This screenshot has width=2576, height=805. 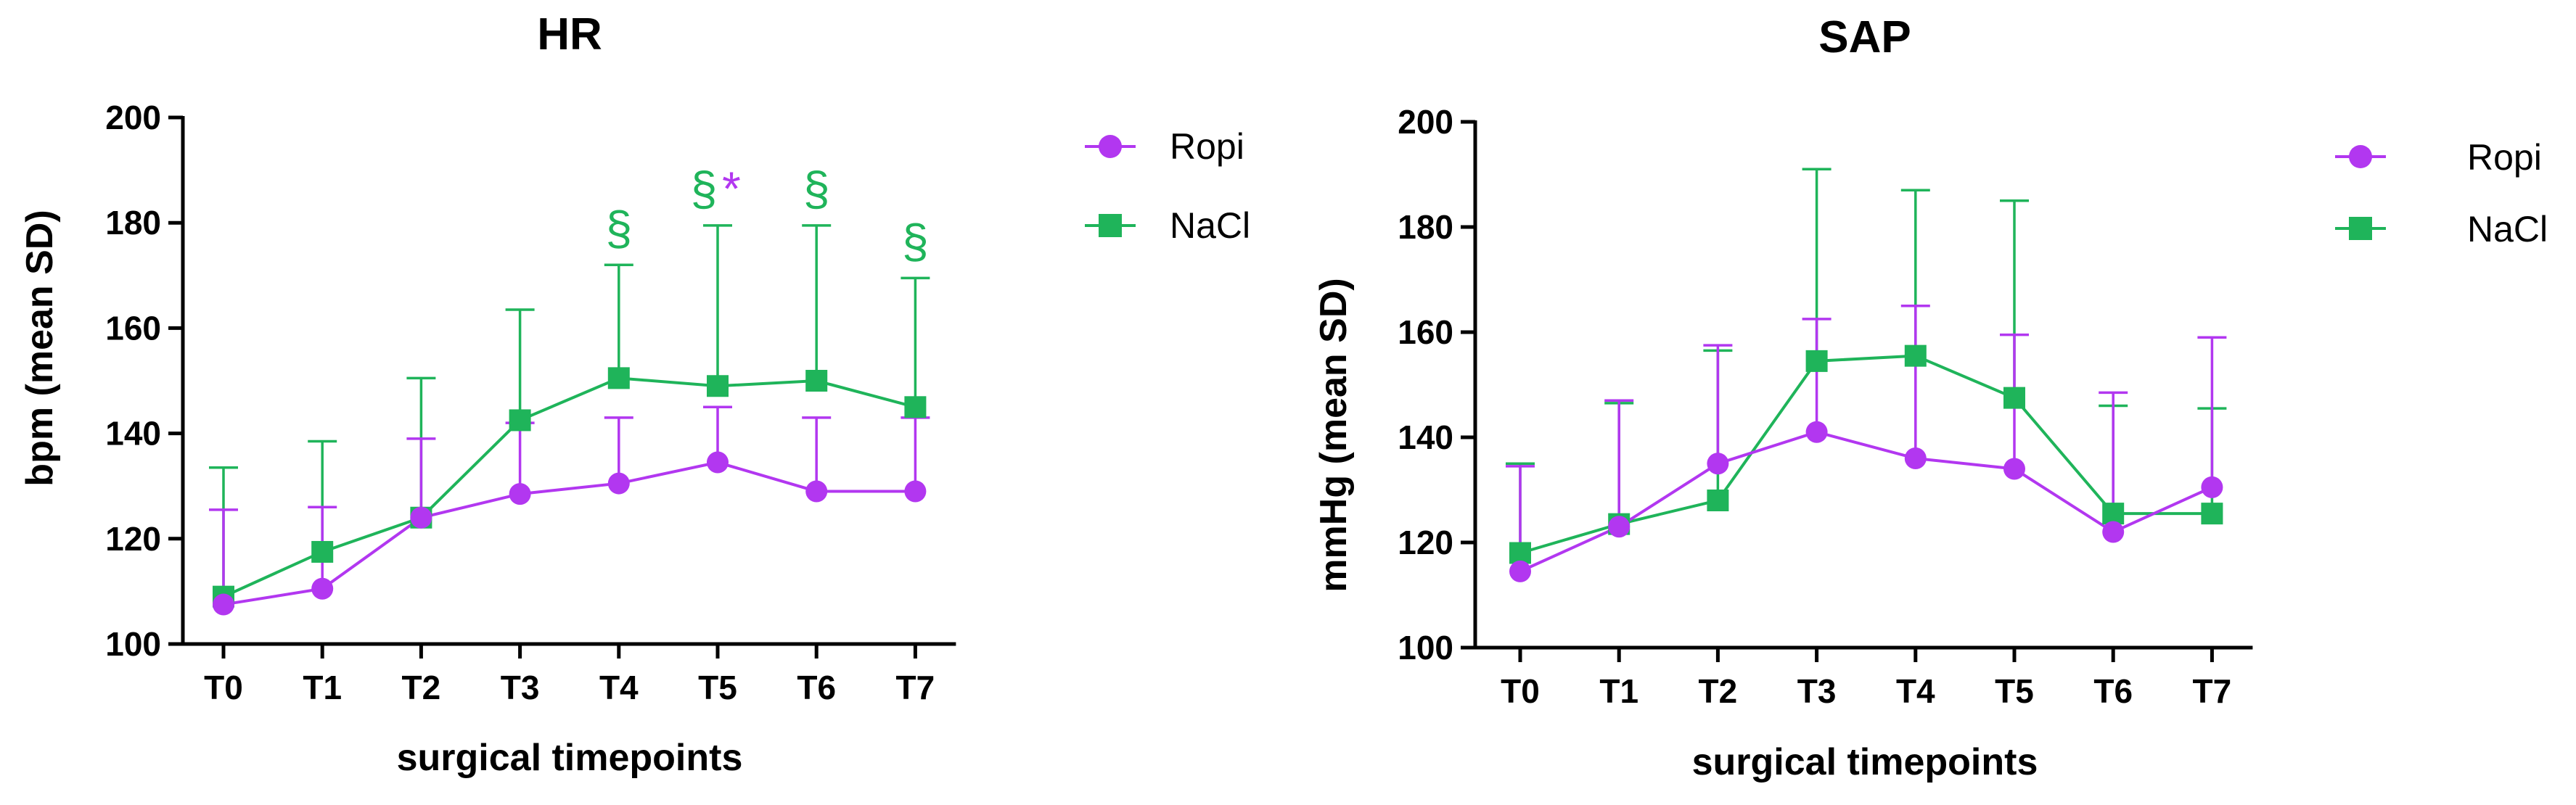 What do you see at coordinates (2113, 691) in the screenshot?
I see `sap-x-tick-label: T6` at bounding box center [2113, 691].